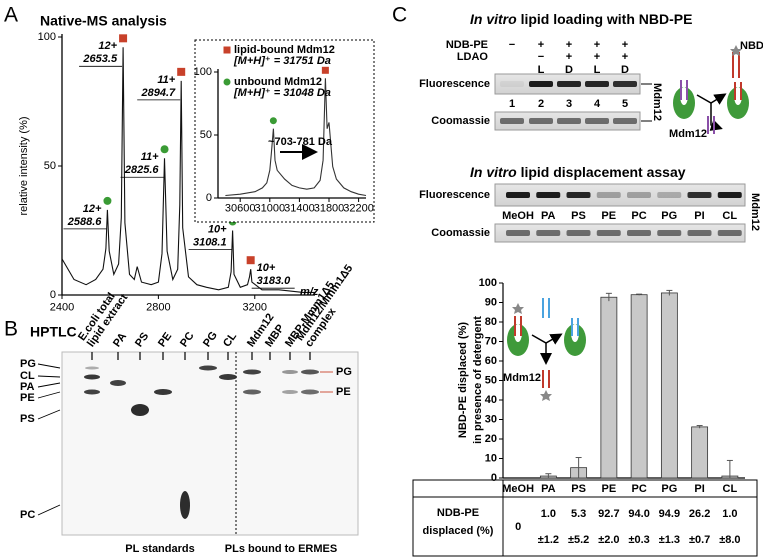  I want to click on category-label: MeOH, so click(518, 489).